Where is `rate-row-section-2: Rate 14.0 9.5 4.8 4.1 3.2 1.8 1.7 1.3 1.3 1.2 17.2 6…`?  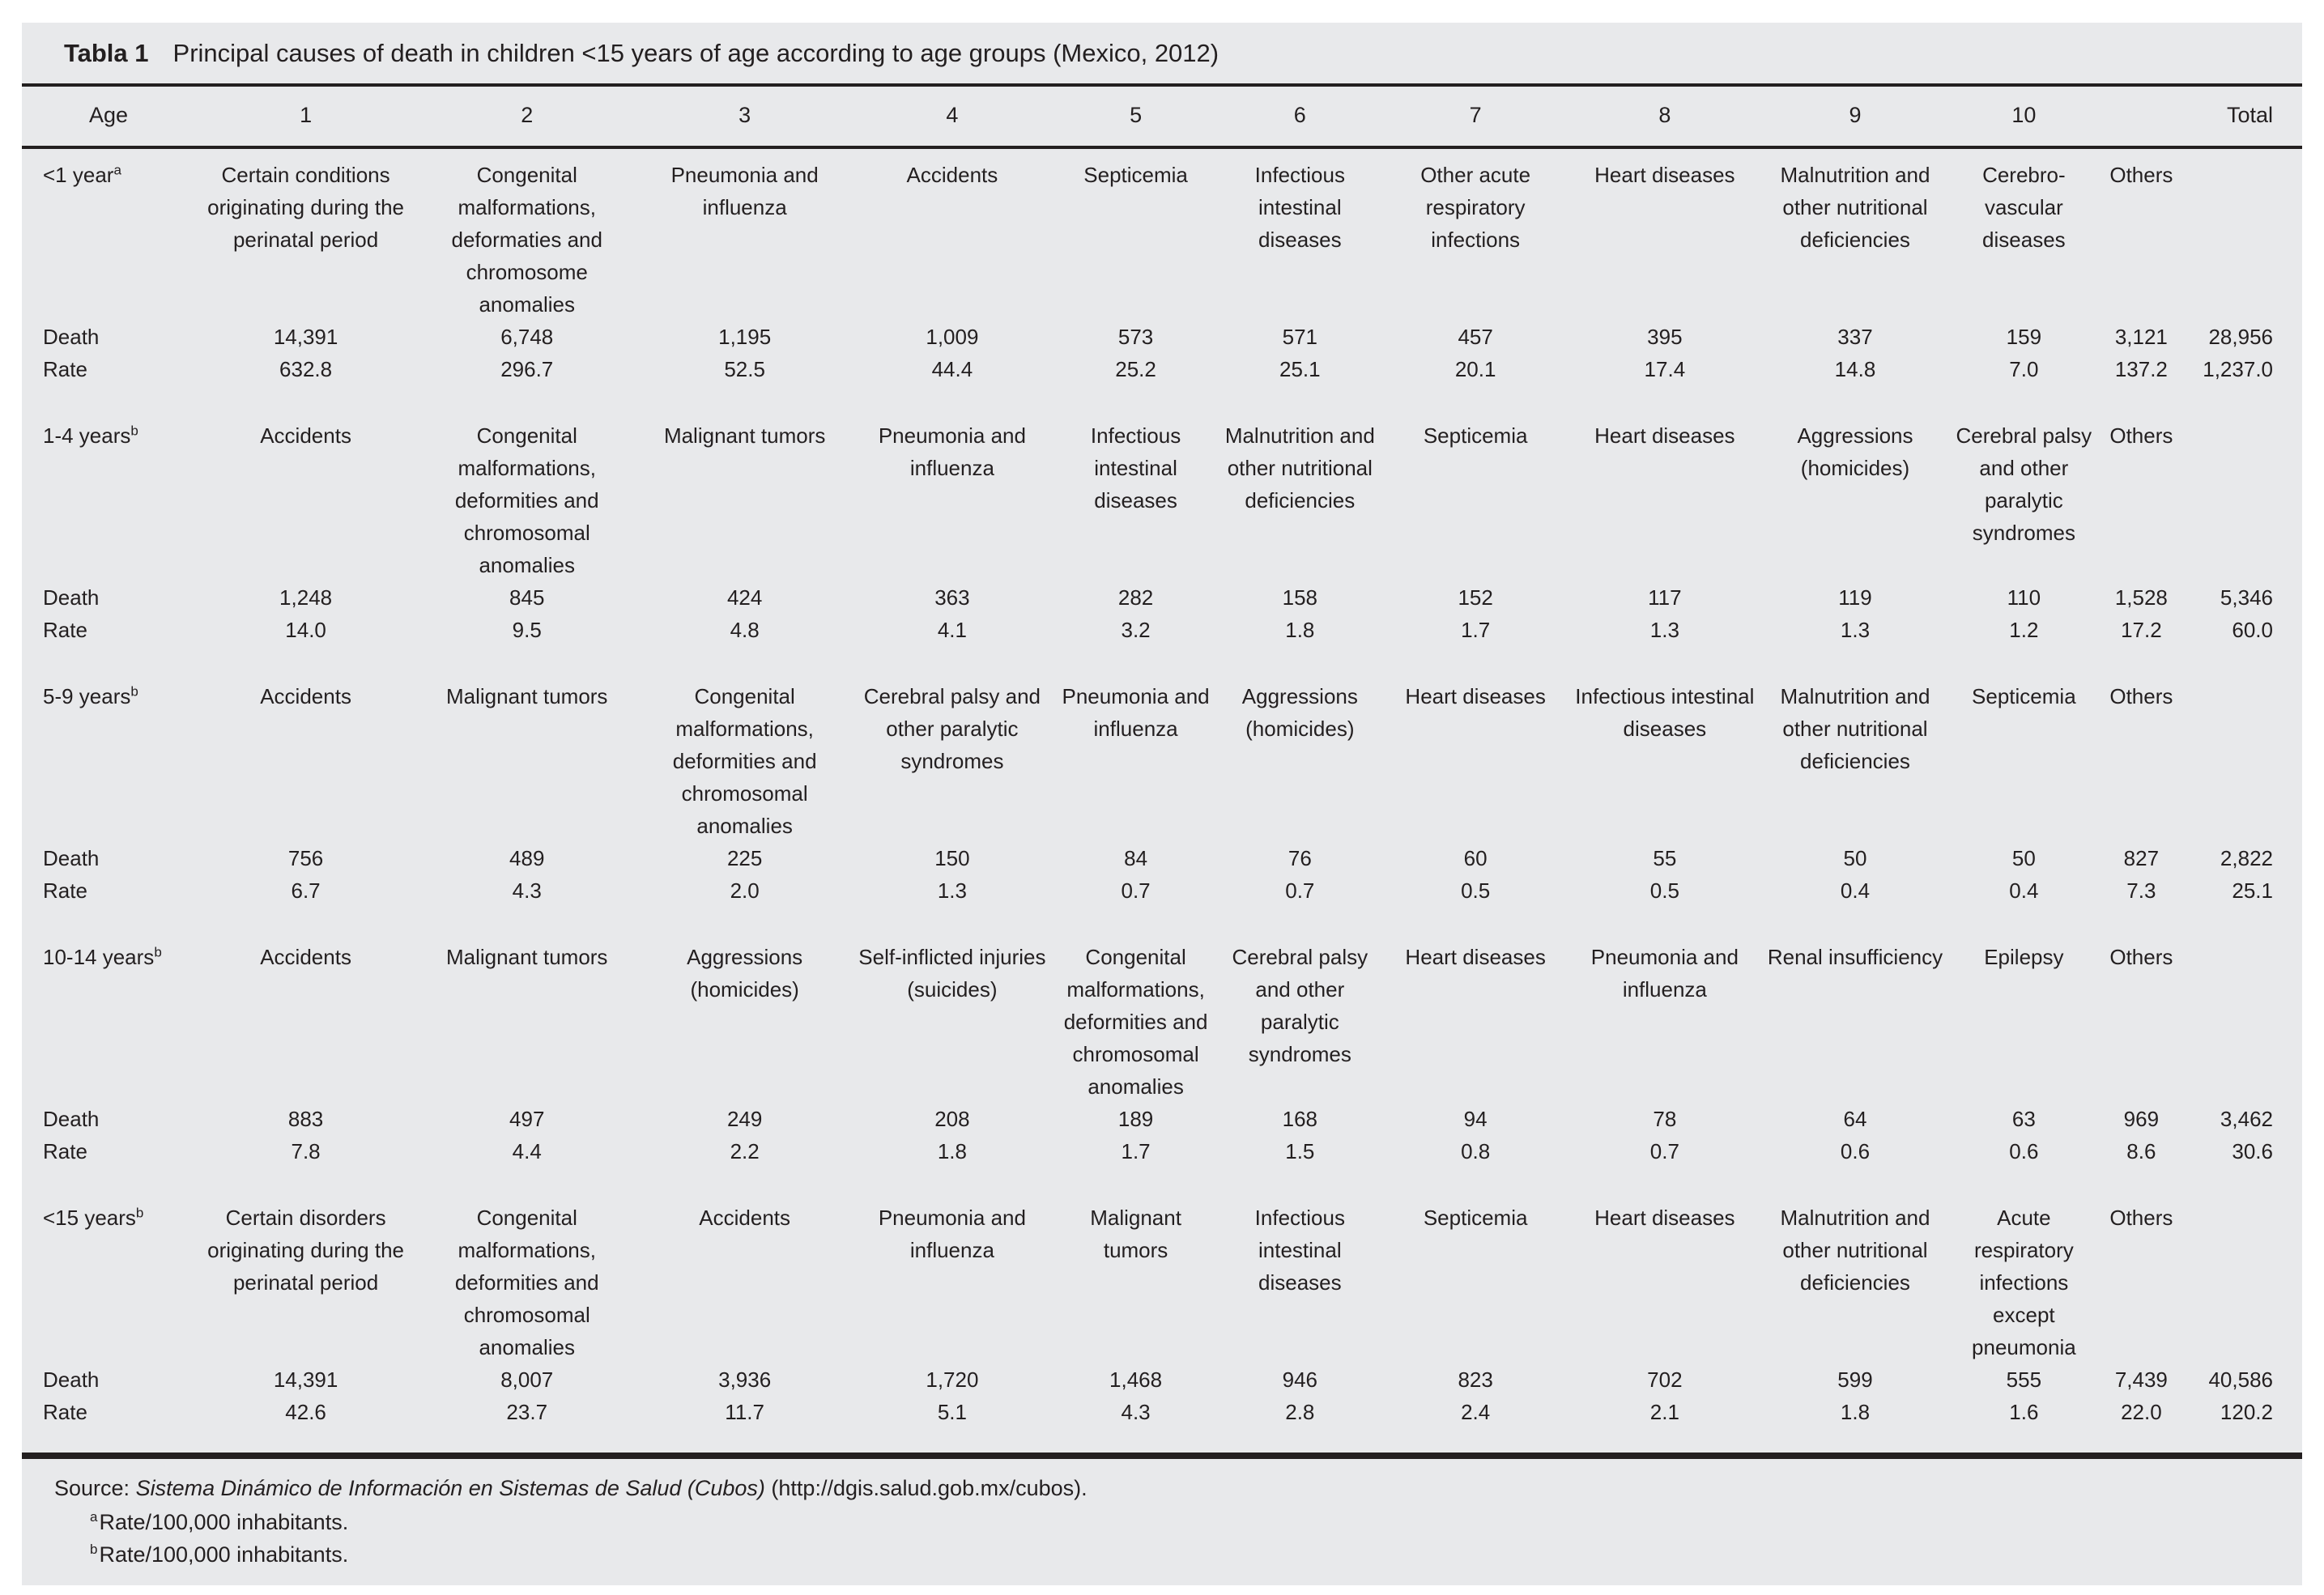
rate-row-section-2: Rate 14.0 9.5 4.8 4.1 3.2 1.8 1.7 1.3 1.3 1.2 17.2 6… is located at coordinates (1162, 642).